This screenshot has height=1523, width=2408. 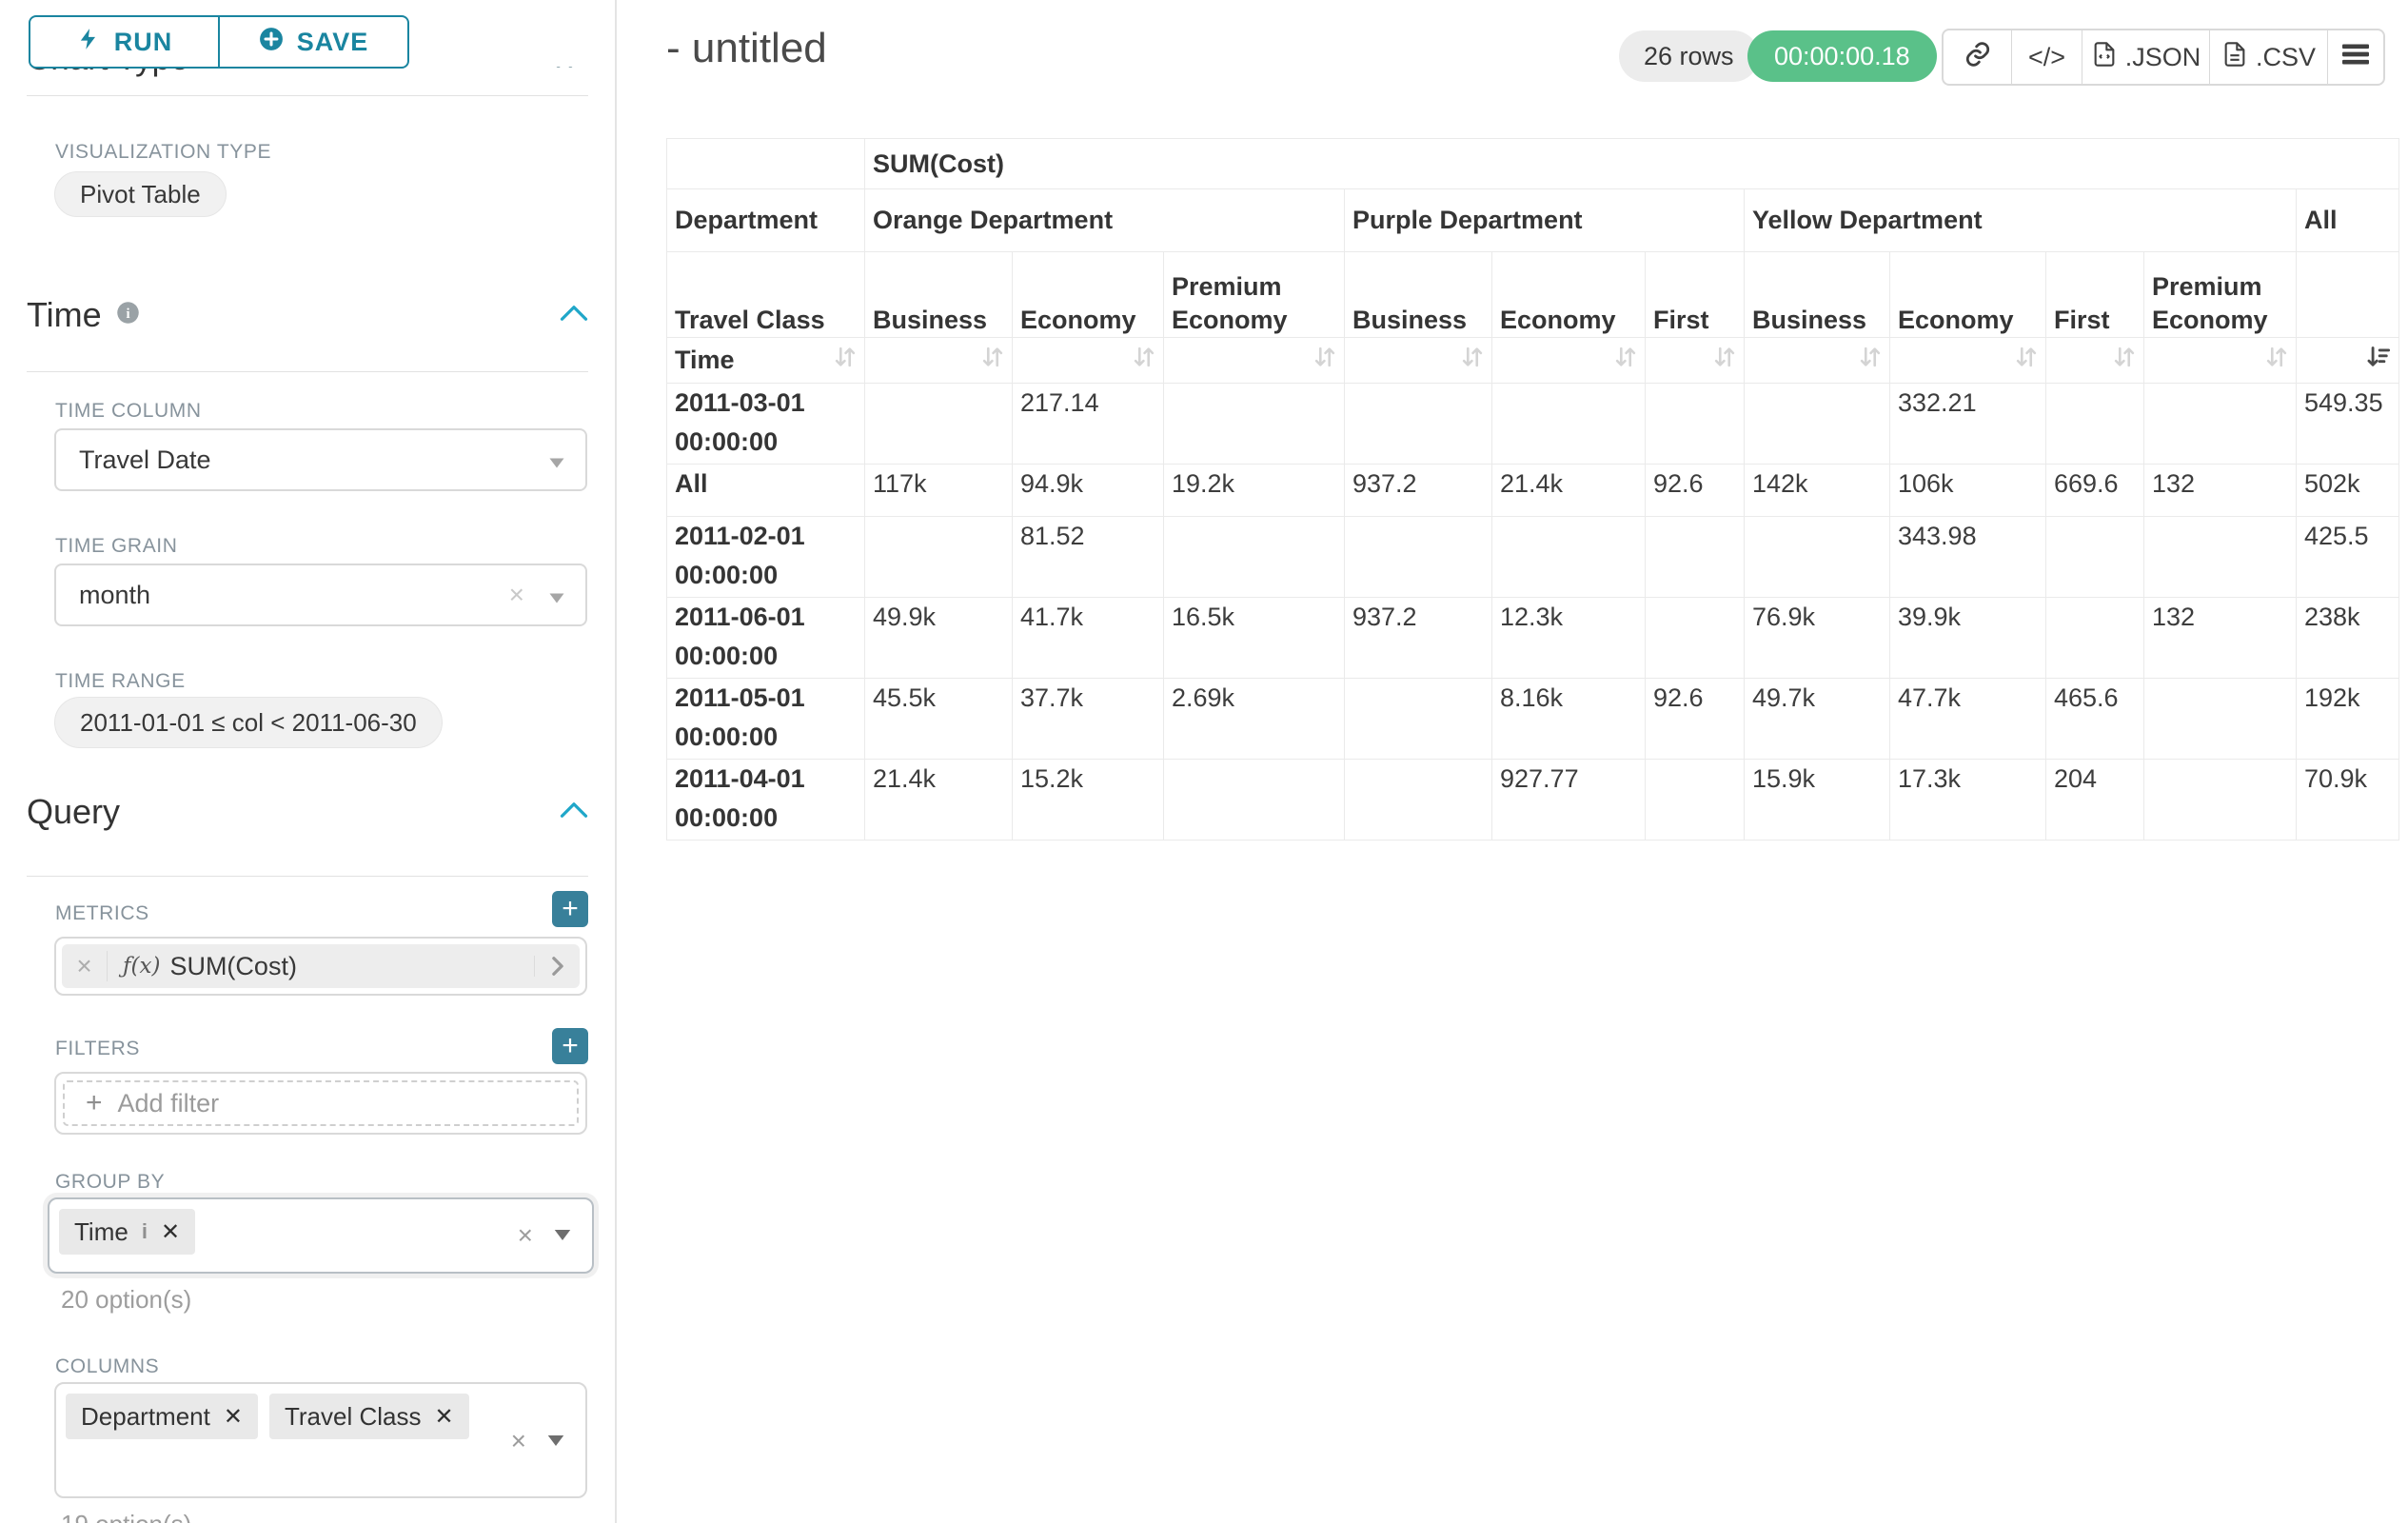 I want to click on class-header-cell: Economy, so click(x=1967, y=295).